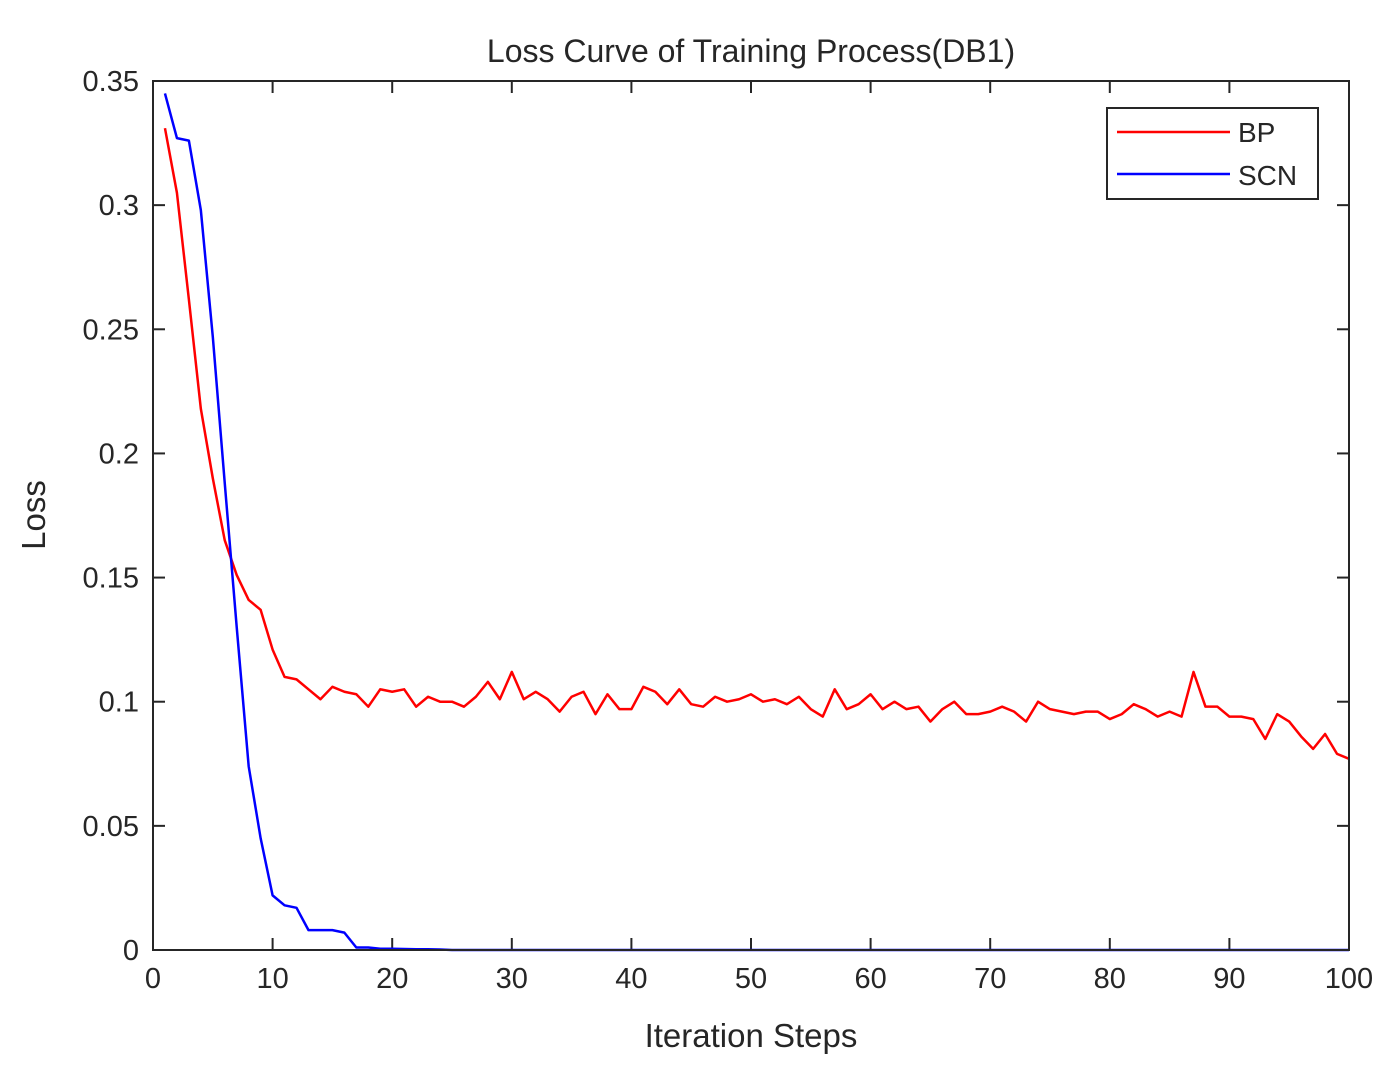 The image size is (1399, 1078). What do you see at coordinates (1229, 979) in the screenshot?
I see `x-tick-label: 90` at bounding box center [1229, 979].